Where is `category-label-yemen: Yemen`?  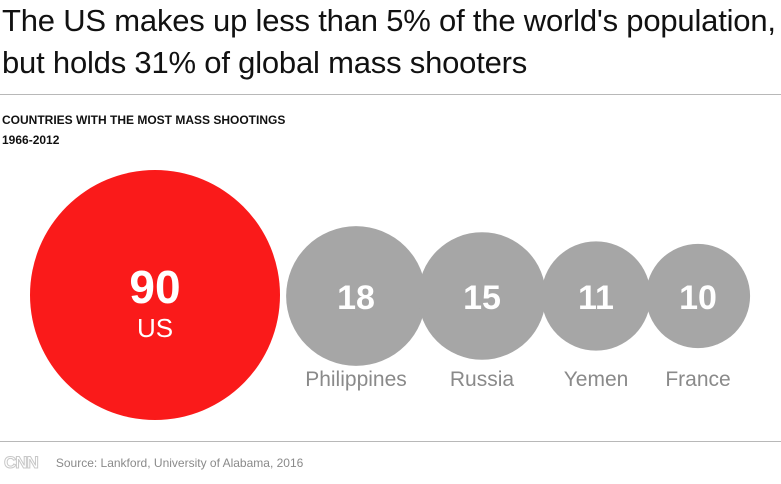
category-label-yemen: Yemen is located at coordinates (596, 379).